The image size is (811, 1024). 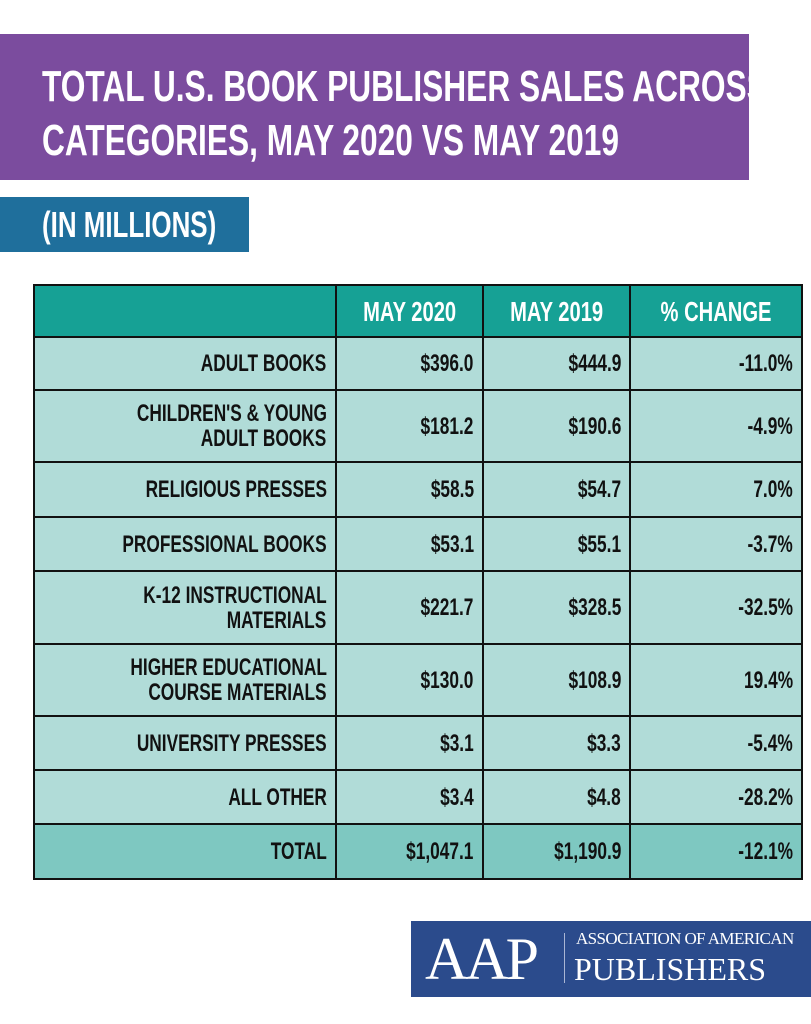 I want to click on subtitle-band: (IN MILLIONS), so click(x=124, y=224).